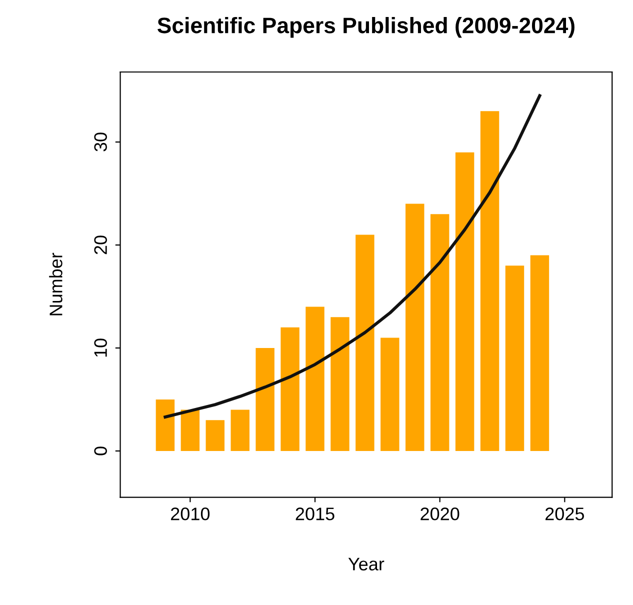 This screenshot has width=633, height=605. Describe the element at coordinates (440, 514) in the screenshot. I see `x-tick-label: 2020` at that location.